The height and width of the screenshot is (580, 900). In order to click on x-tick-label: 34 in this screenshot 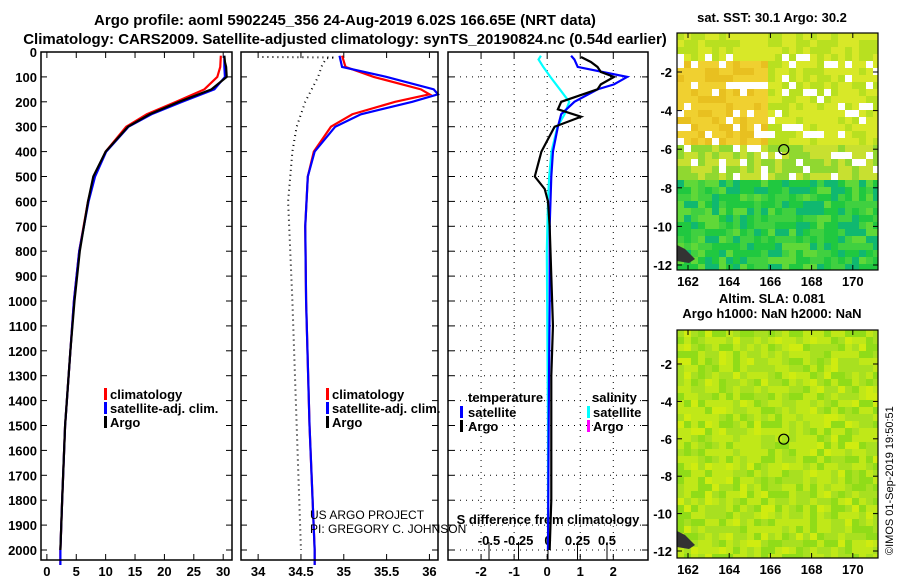, I will do `click(258, 571)`.